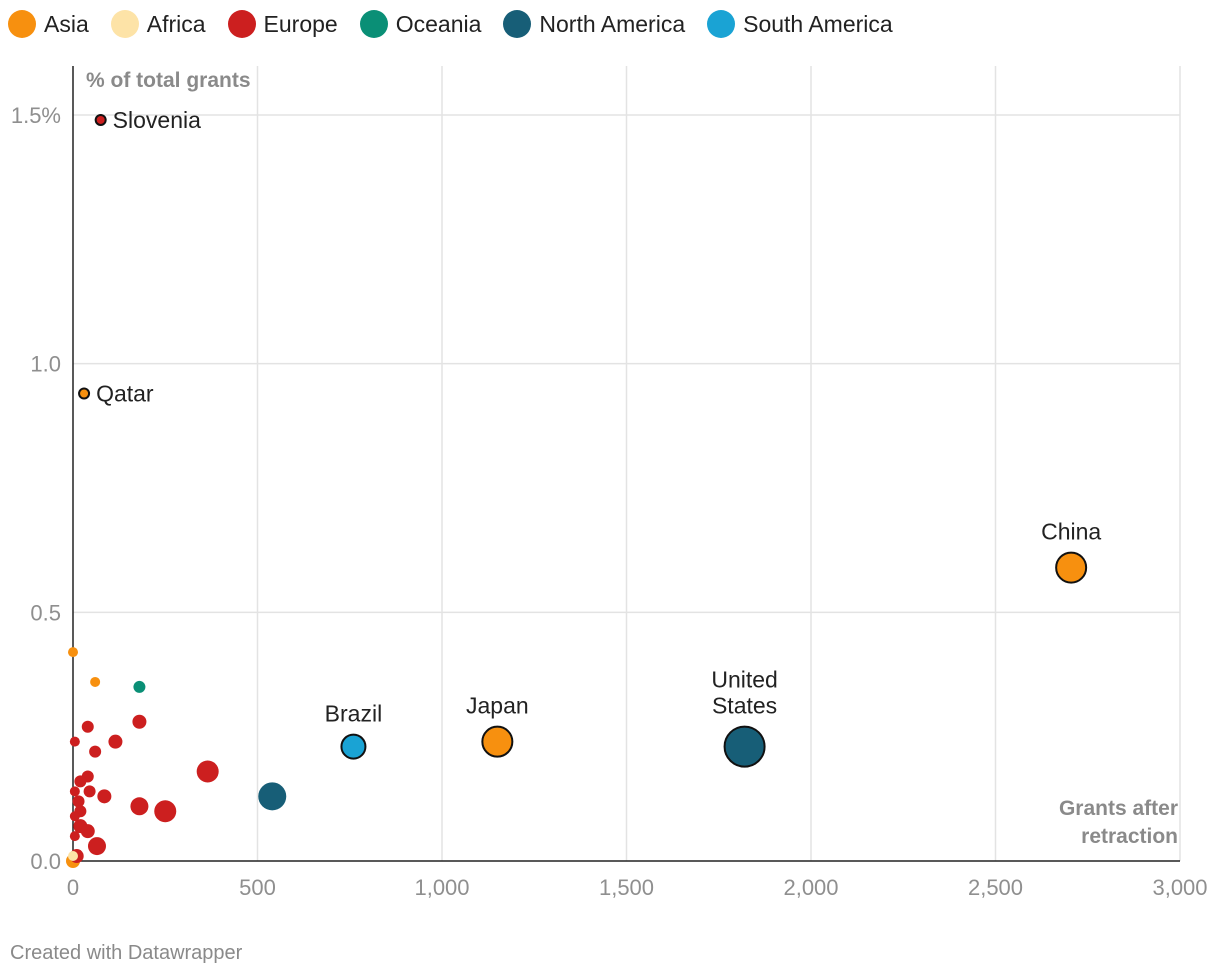  I want to click on y-tick-label: 1.0, so click(45, 364).